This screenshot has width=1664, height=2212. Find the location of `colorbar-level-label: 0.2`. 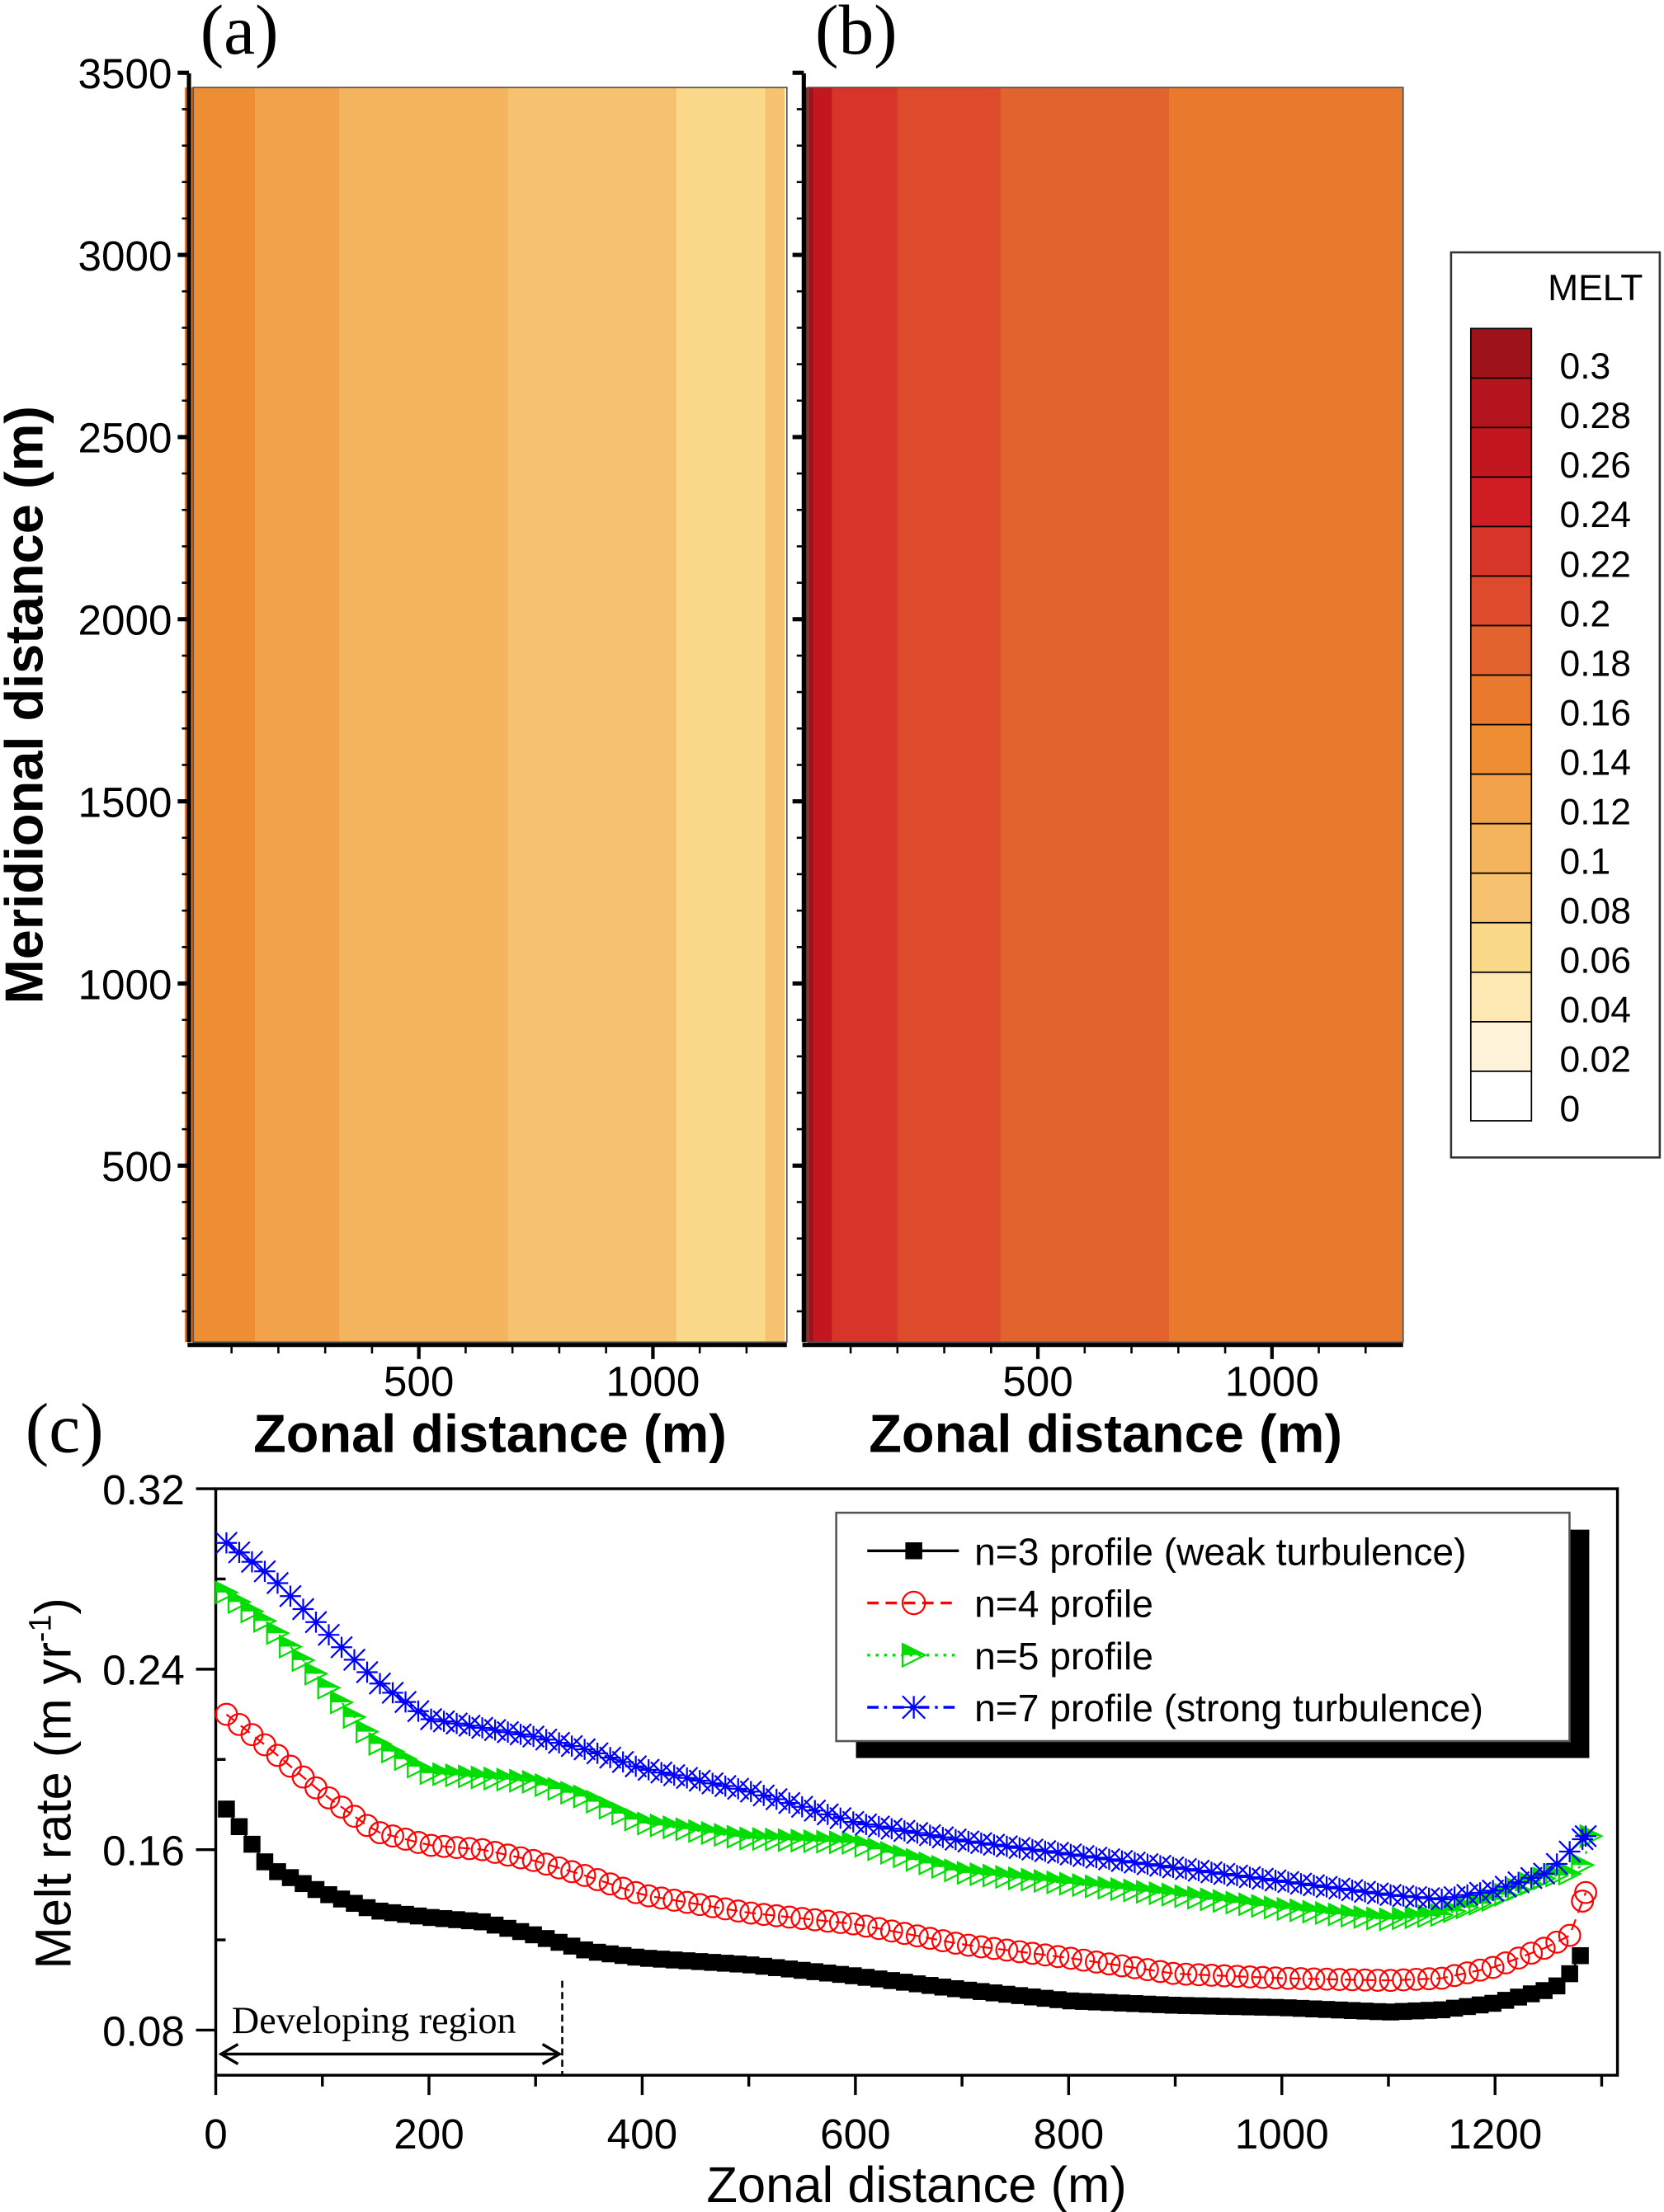

colorbar-level-label: 0.2 is located at coordinates (1586, 614).